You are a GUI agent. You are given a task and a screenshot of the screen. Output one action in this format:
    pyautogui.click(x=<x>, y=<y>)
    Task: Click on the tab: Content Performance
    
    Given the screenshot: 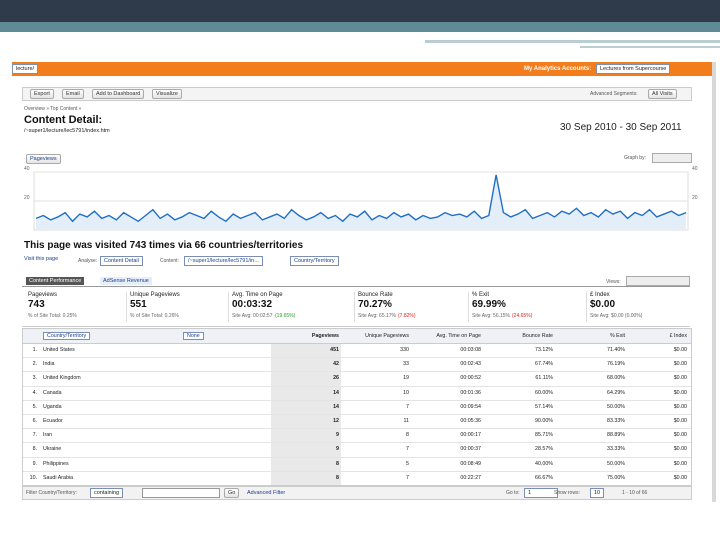 What is the action you would take?
    pyautogui.click(x=55, y=281)
    